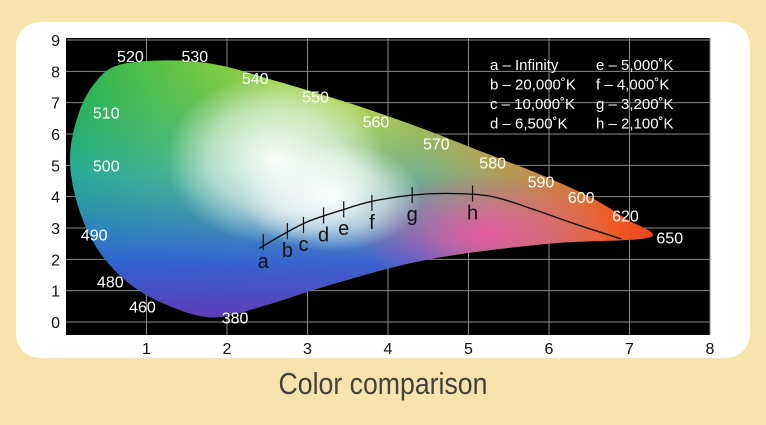 The image size is (766, 425). What do you see at coordinates (55, 260) in the screenshot?
I see `y-tick-label: 2` at bounding box center [55, 260].